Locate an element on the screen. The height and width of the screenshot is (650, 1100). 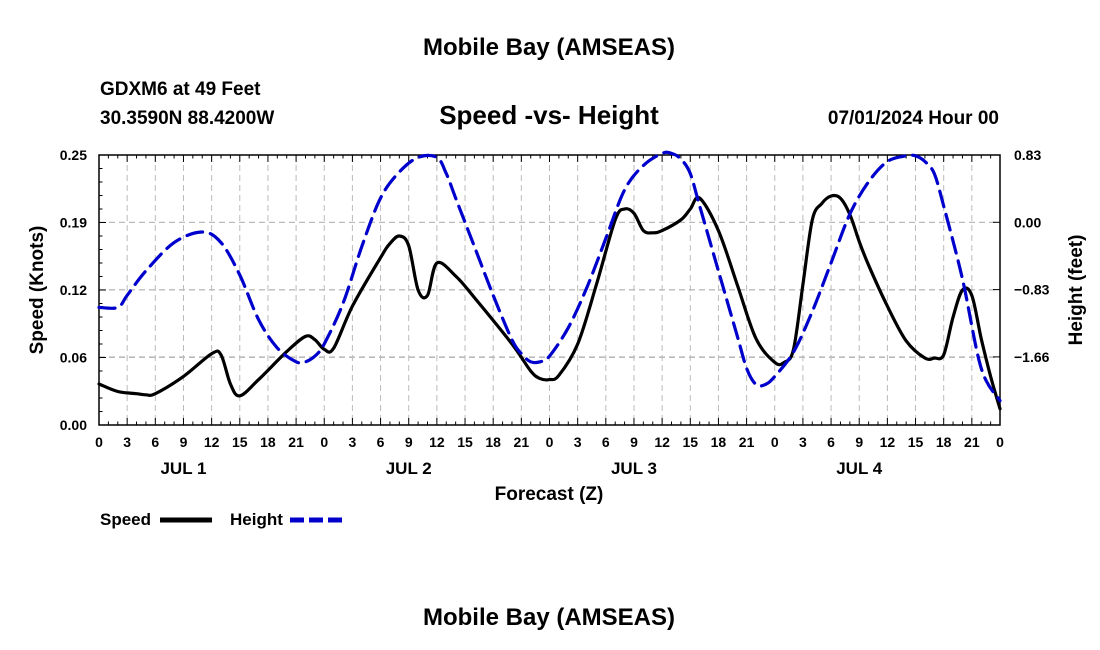
y-right-tick-label: 0.00 is located at coordinates (1027, 222).